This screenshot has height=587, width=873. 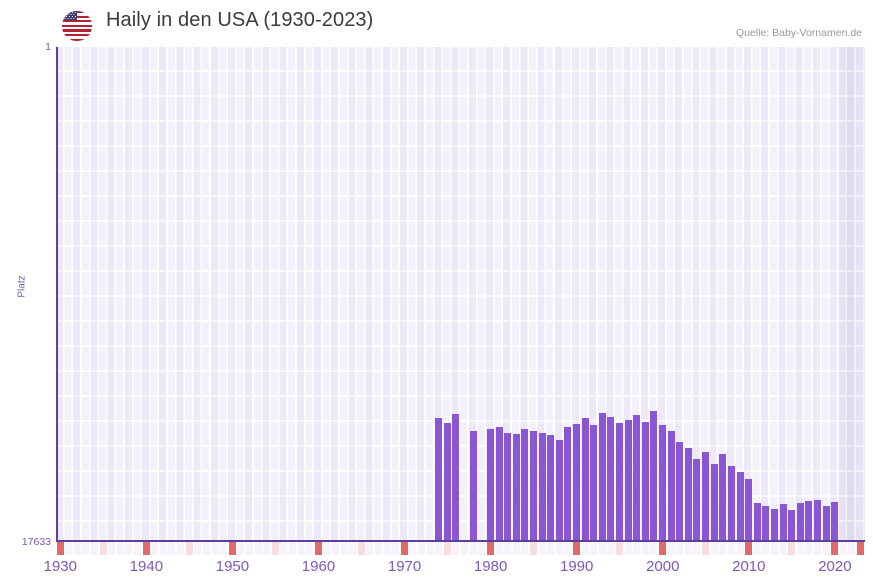 I want to click on page-title: Haily in den USA (1930-2023), so click(x=240, y=20).